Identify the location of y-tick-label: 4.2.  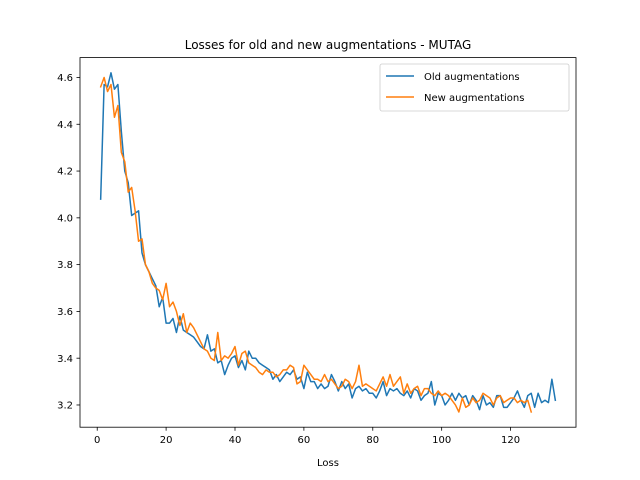
(65, 172).